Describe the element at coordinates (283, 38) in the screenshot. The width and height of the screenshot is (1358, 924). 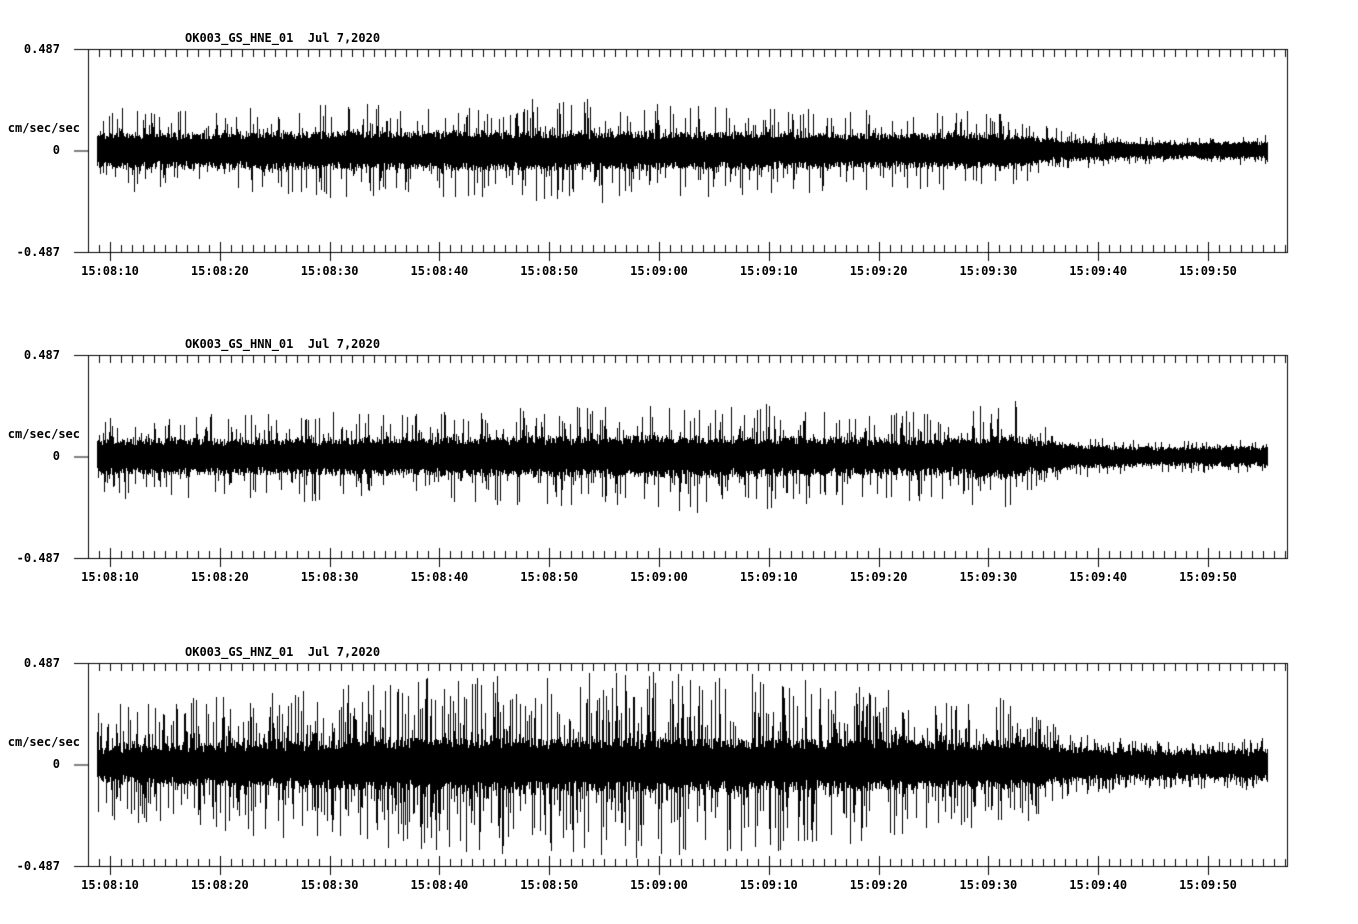
I see `panel-title: OK003_GS_HNE_01 Jul 7,2020` at that location.